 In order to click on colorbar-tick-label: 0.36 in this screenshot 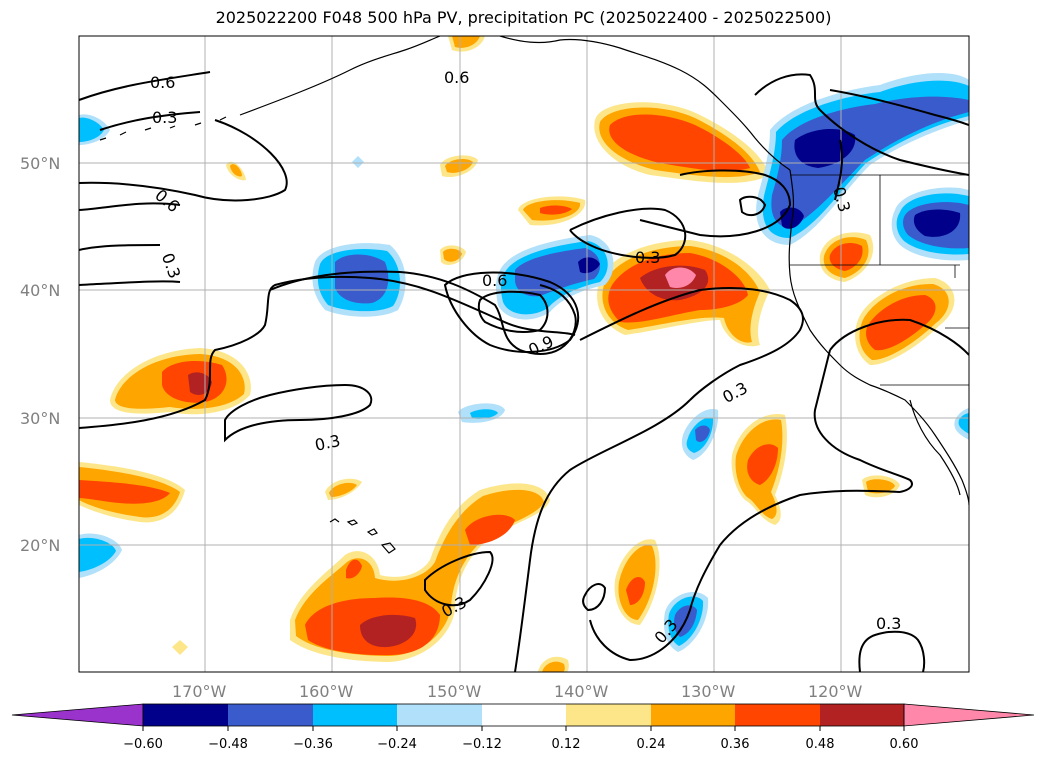, I will do `click(735, 744)`.